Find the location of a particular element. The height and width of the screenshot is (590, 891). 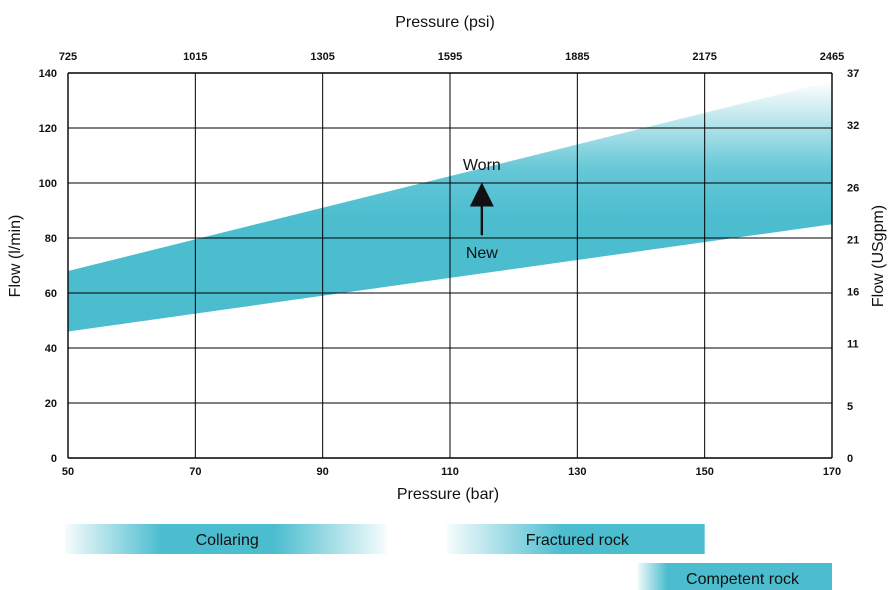

y-tick-label-right: 21 is located at coordinates (853, 240).